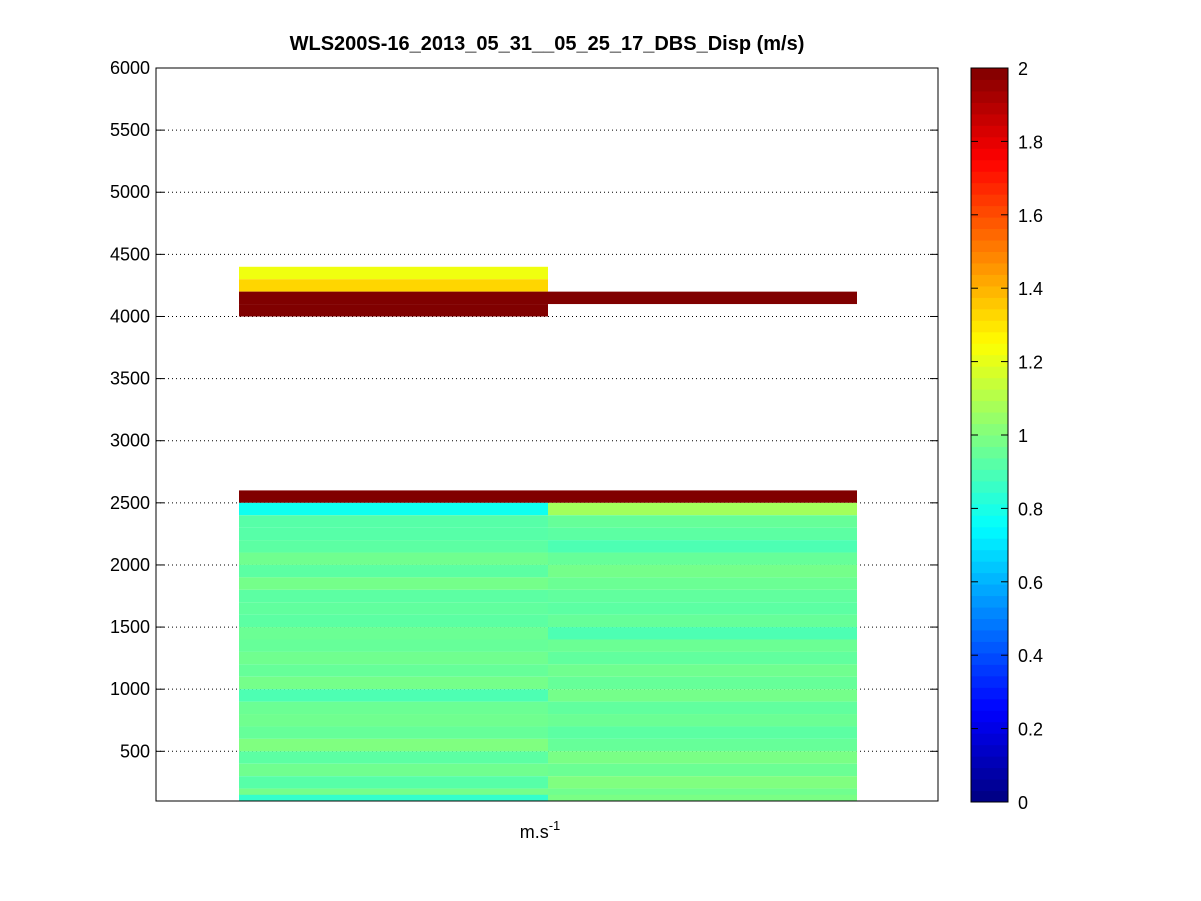 The image size is (1201, 901). Describe the element at coordinates (130, 627) in the screenshot. I see `y-tick-label: 1500` at that location.